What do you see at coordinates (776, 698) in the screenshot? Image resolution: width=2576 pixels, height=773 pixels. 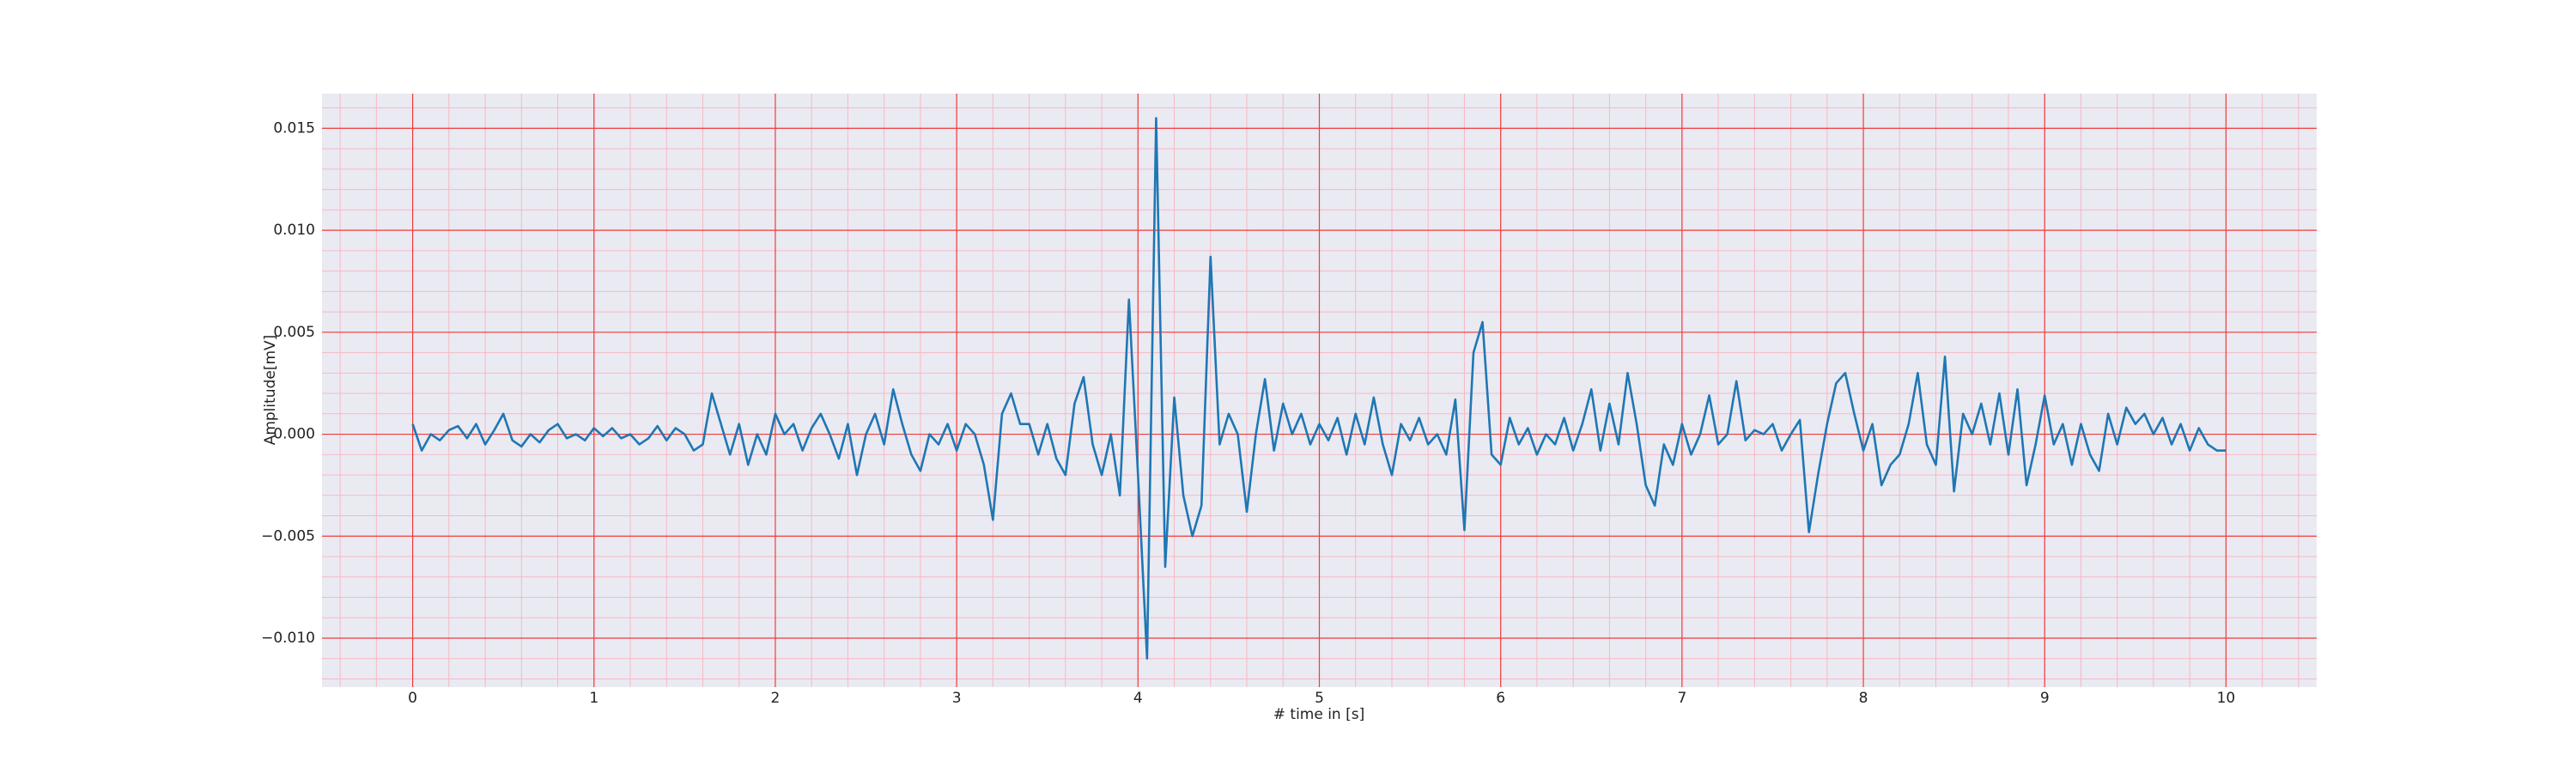 I see `x-tick-label: 2` at bounding box center [776, 698].